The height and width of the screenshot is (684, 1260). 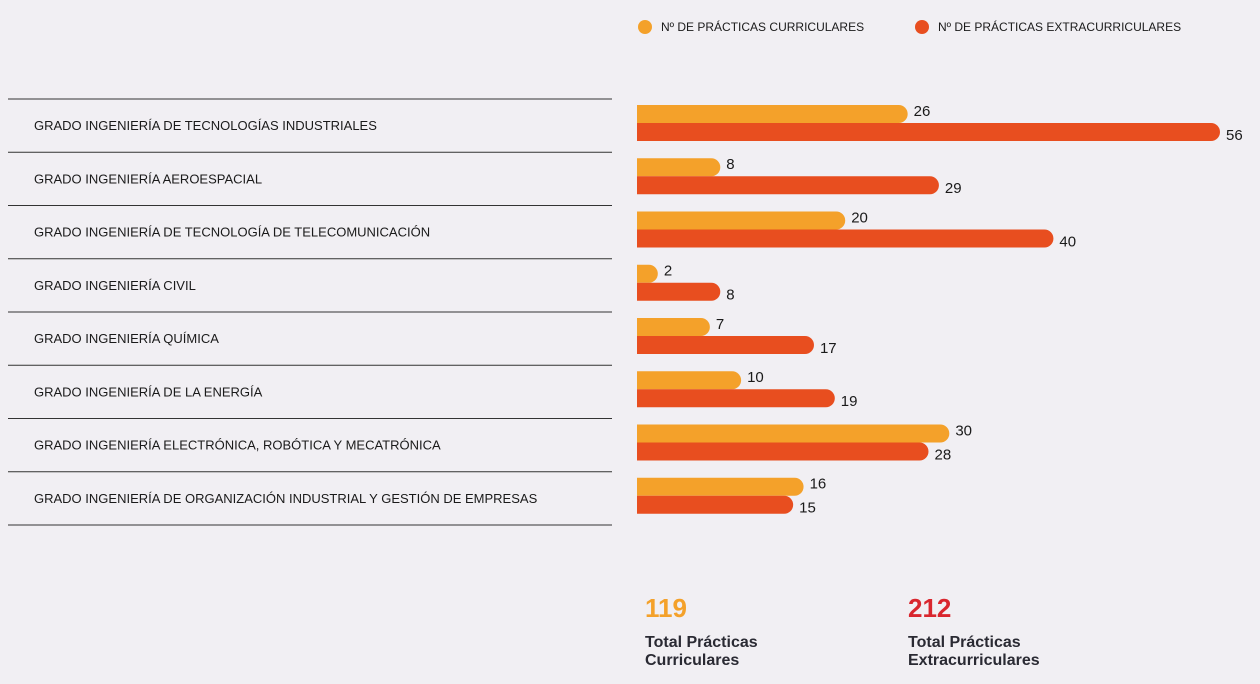 What do you see at coordinates (1059, 26) in the screenshot?
I see `legend-label: Nº DE PRÁCTICAS EXTRACURRICULARES` at bounding box center [1059, 26].